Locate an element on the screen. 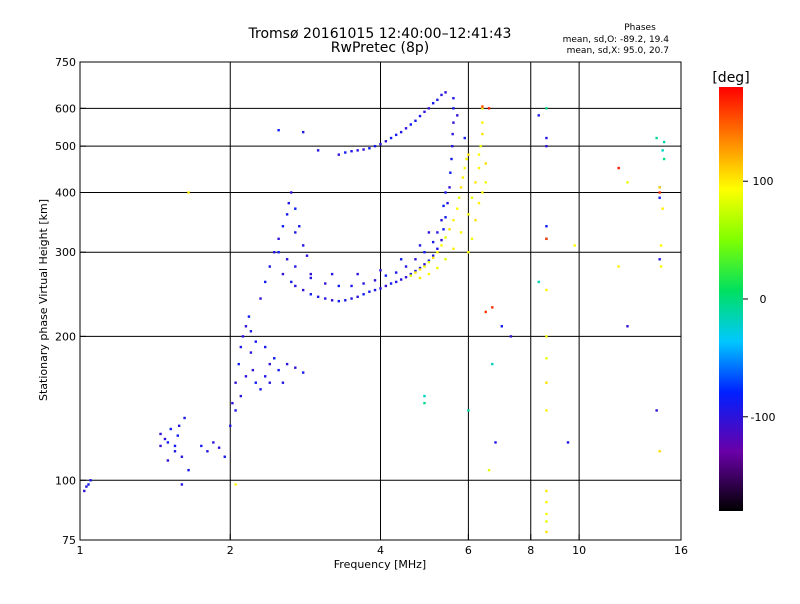  x-axis-ticks: 1 2 4 6 8 10 16 is located at coordinates (382, 545).